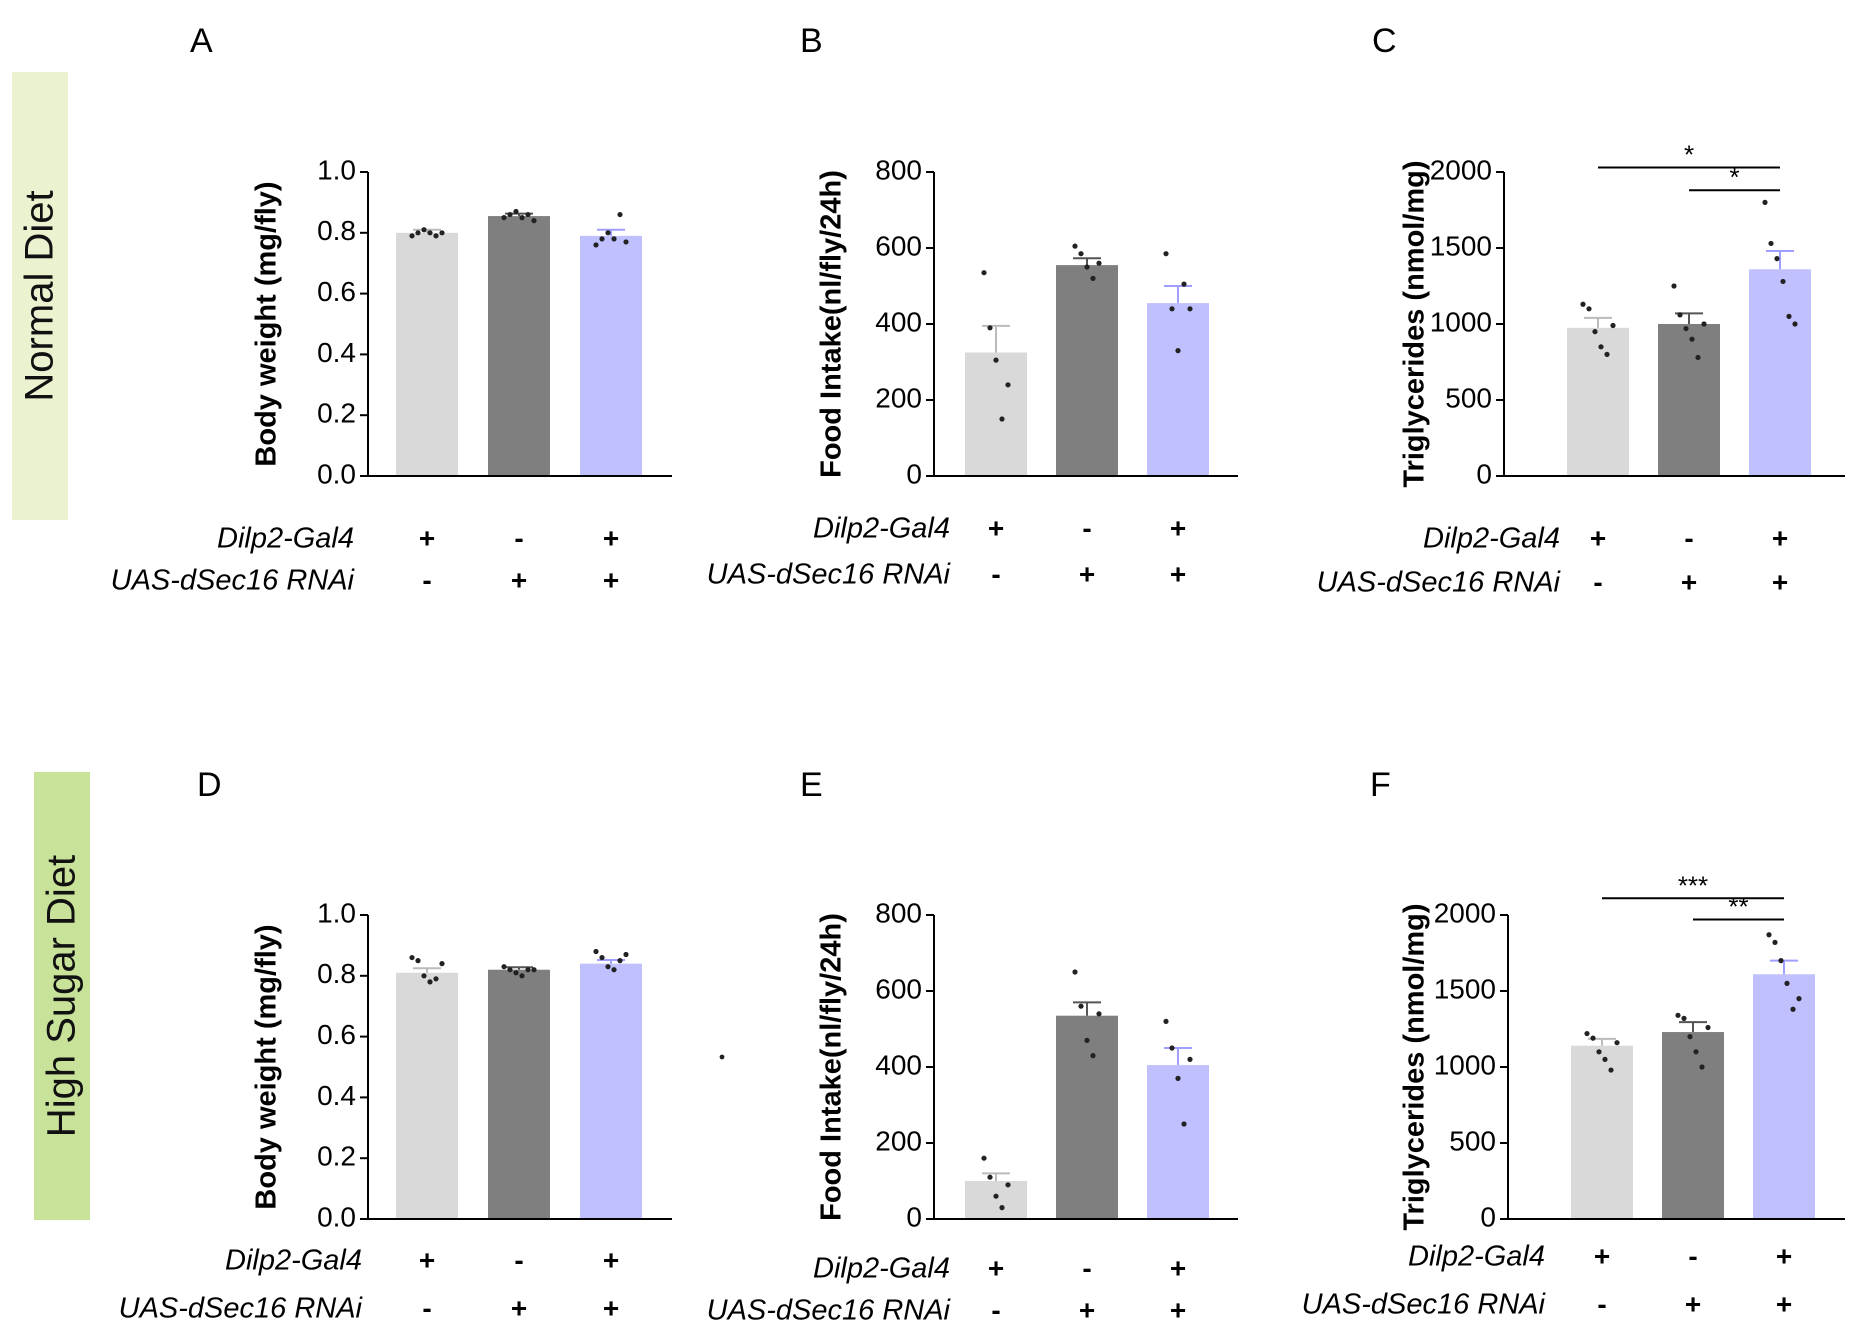 The image size is (1858, 1337). I want to click on significance-label: *, so click(1734, 177).